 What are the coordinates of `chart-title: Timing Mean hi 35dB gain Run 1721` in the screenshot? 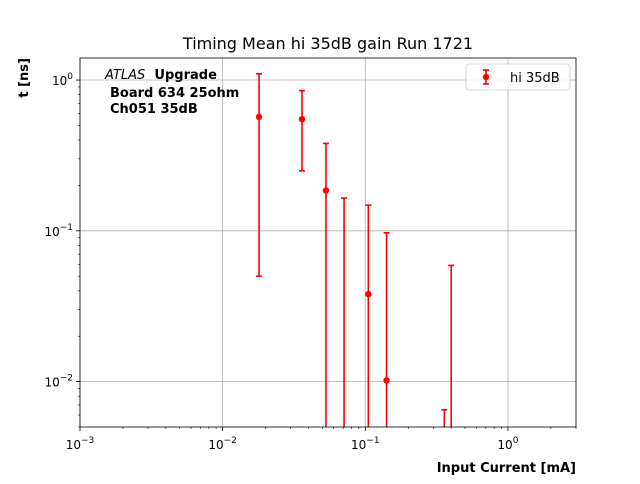 It's located at (327, 43).